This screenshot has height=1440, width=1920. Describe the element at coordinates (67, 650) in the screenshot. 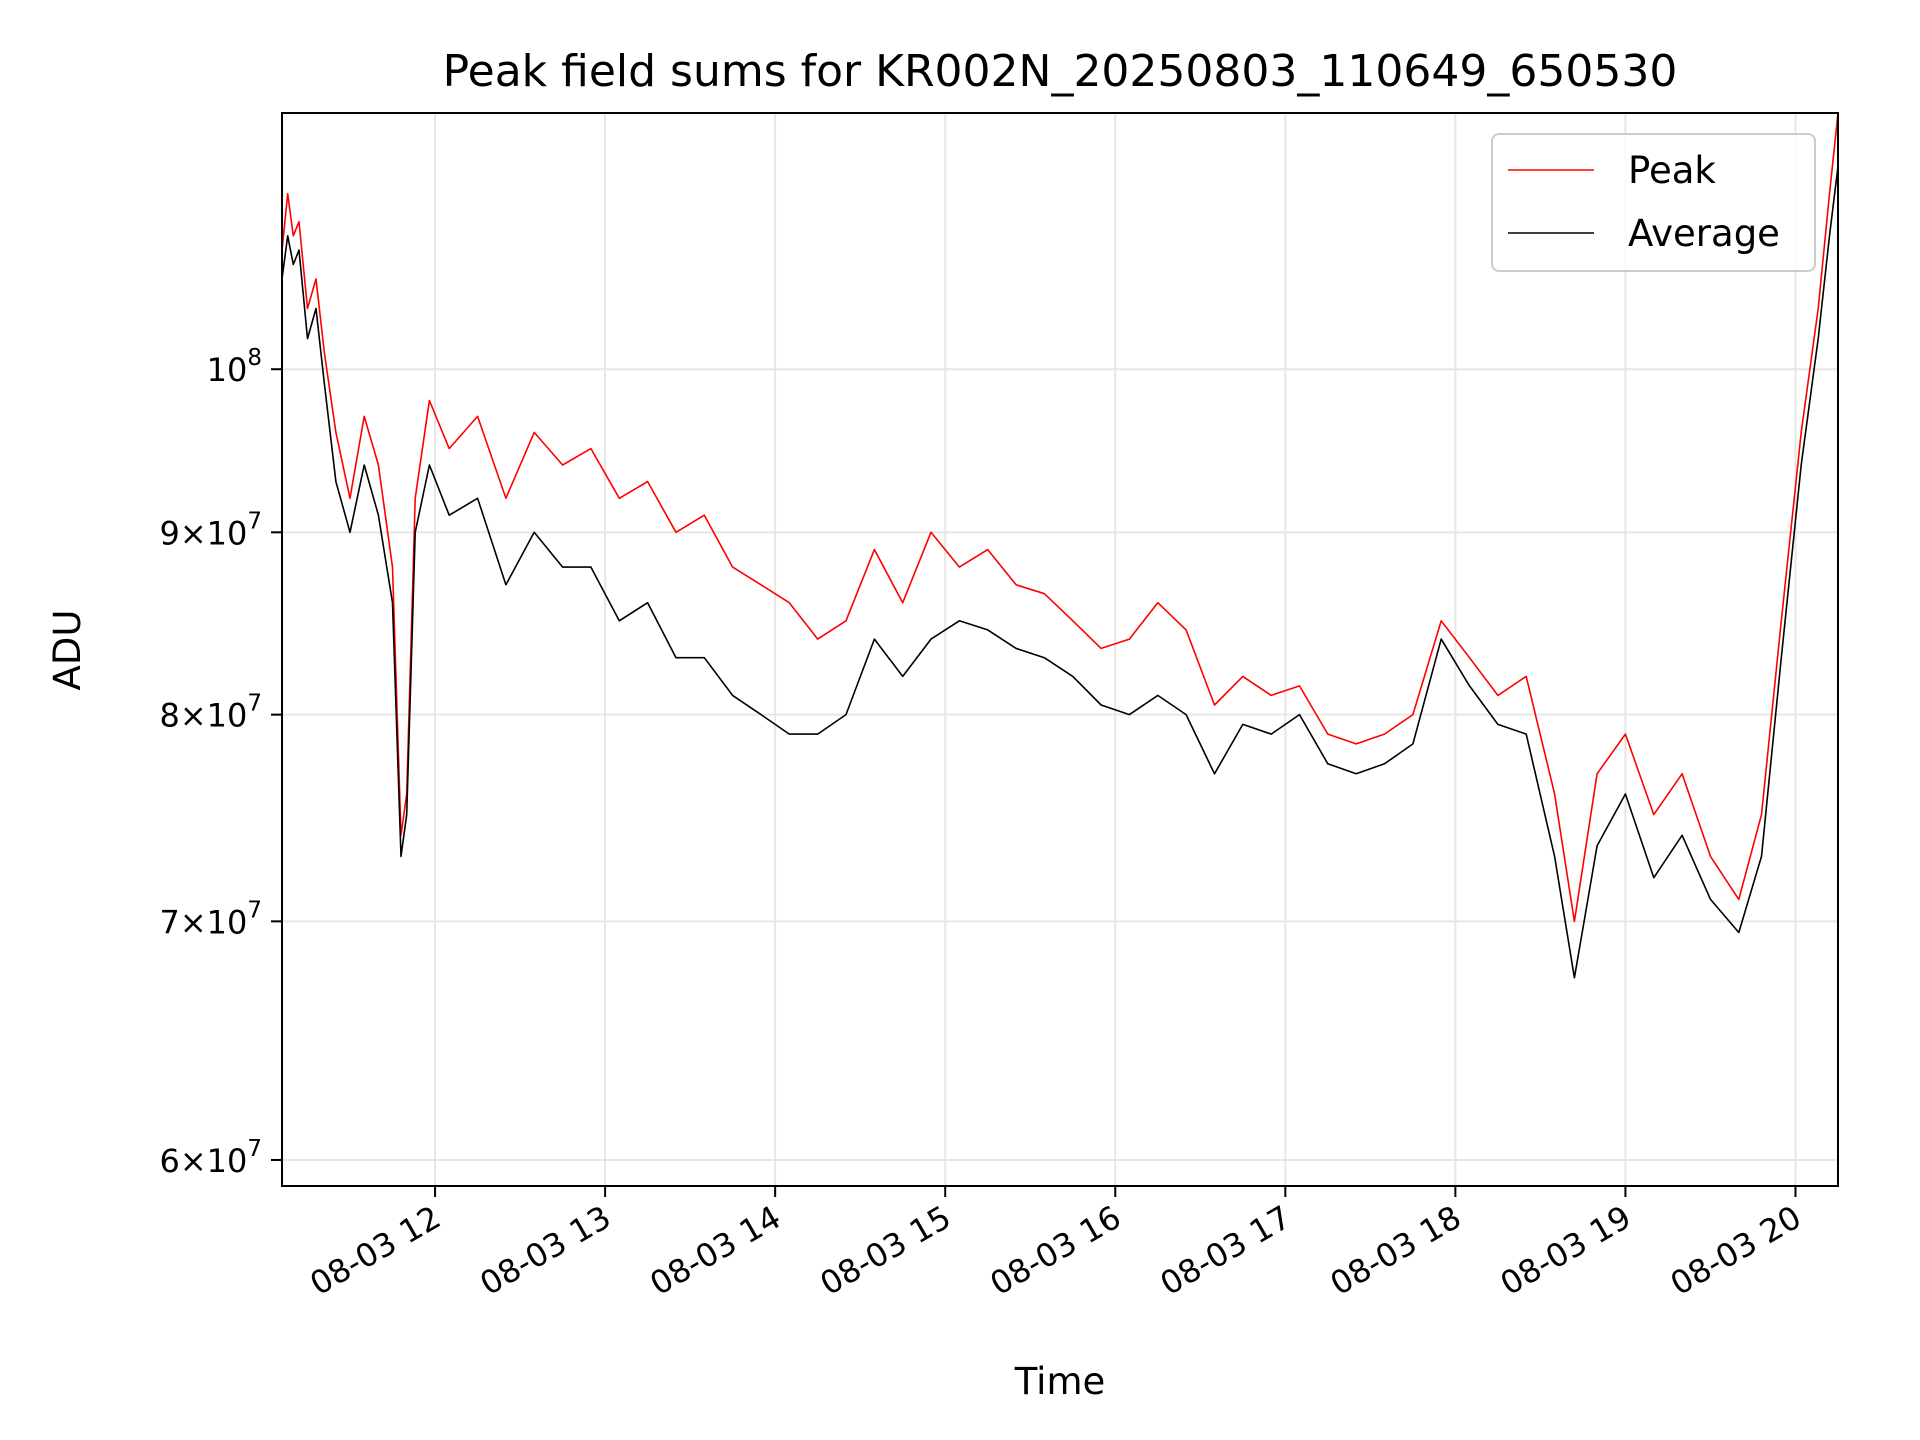

I see `y-axis-label: ADU` at that location.